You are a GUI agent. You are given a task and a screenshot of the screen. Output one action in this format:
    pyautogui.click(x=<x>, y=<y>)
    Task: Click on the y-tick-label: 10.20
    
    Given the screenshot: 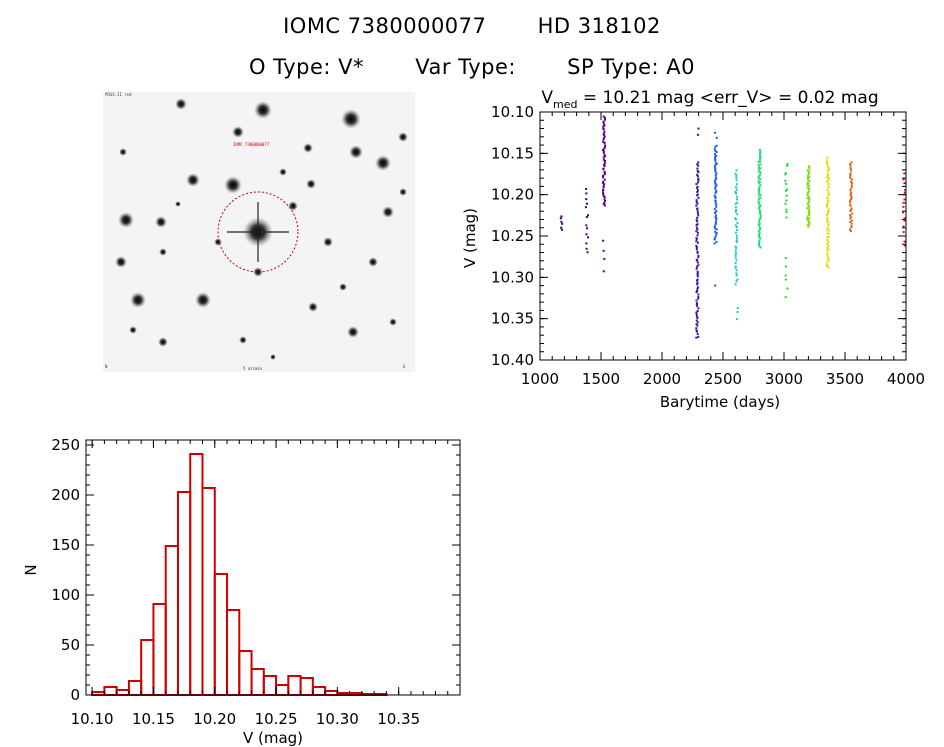 What is the action you would take?
    pyautogui.click(x=512, y=195)
    